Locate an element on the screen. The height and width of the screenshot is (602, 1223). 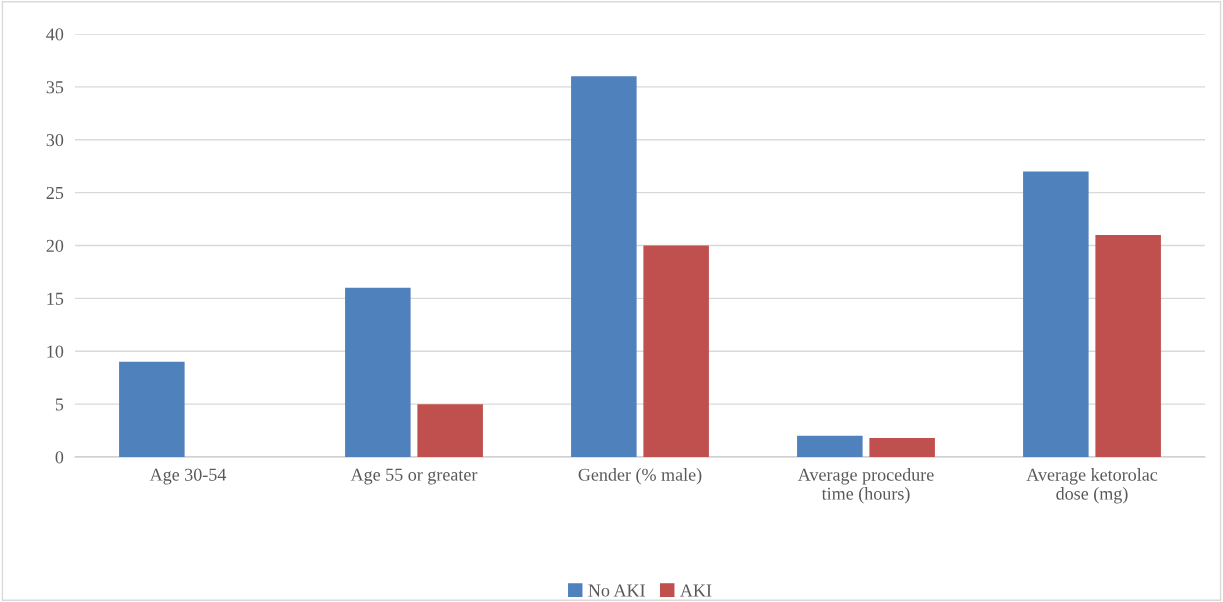
y-tick-label: 20 is located at coordinates (55, 245).